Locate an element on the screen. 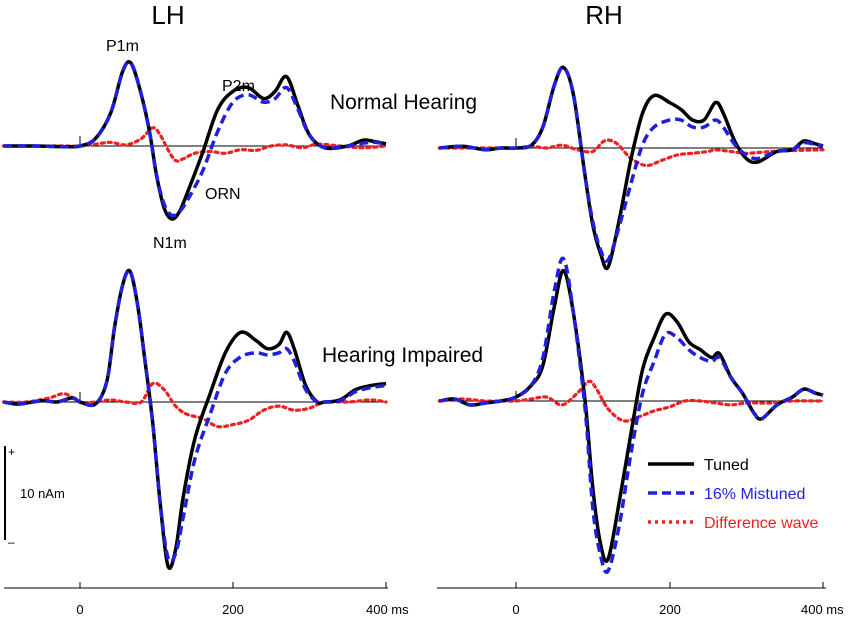  legend: Tuned 16% Mistuned Difference wave is located at coordinates (733, 494).